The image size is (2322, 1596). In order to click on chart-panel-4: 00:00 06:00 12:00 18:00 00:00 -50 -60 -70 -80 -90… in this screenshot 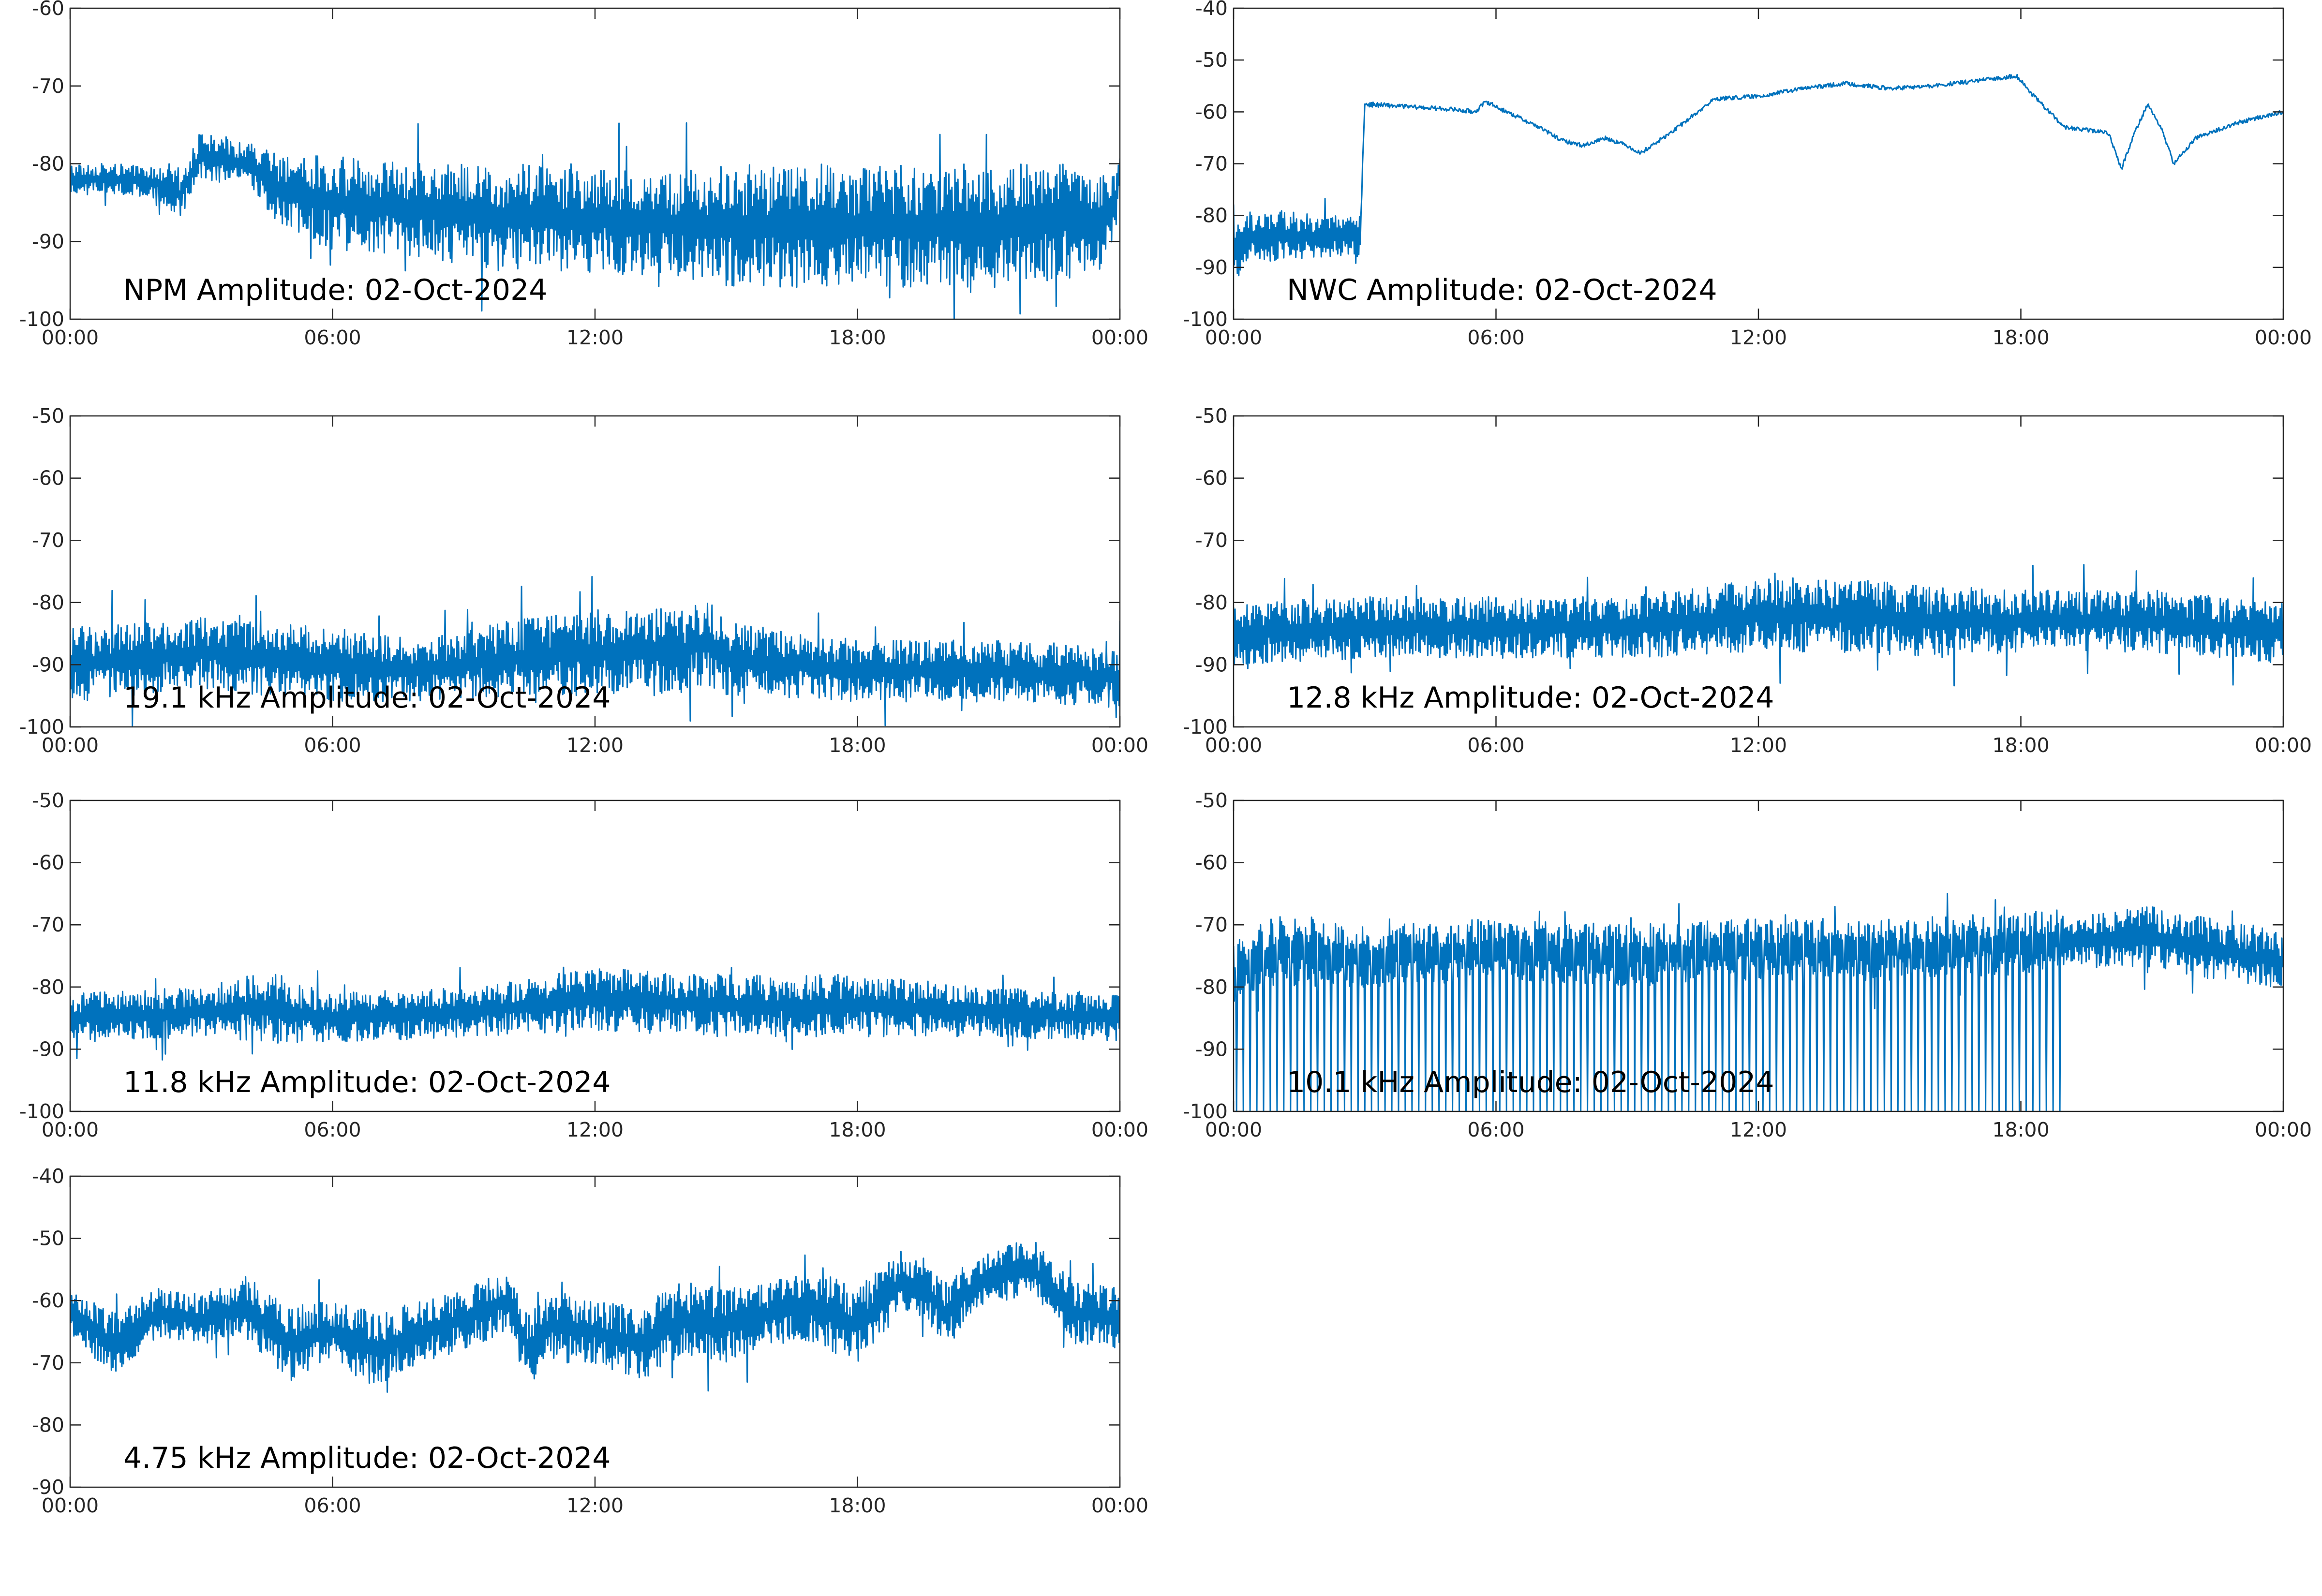, I will do `click(1747, 580)`.